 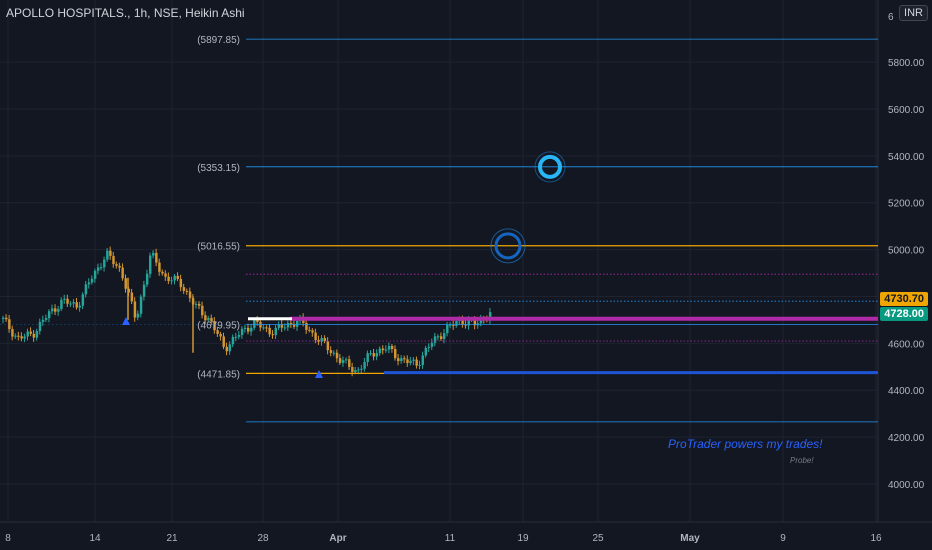 What do you see at coordinates (218, 326) in the screenshot?
I see `level-label: (4679.95)` at bounding box center [218, 326].